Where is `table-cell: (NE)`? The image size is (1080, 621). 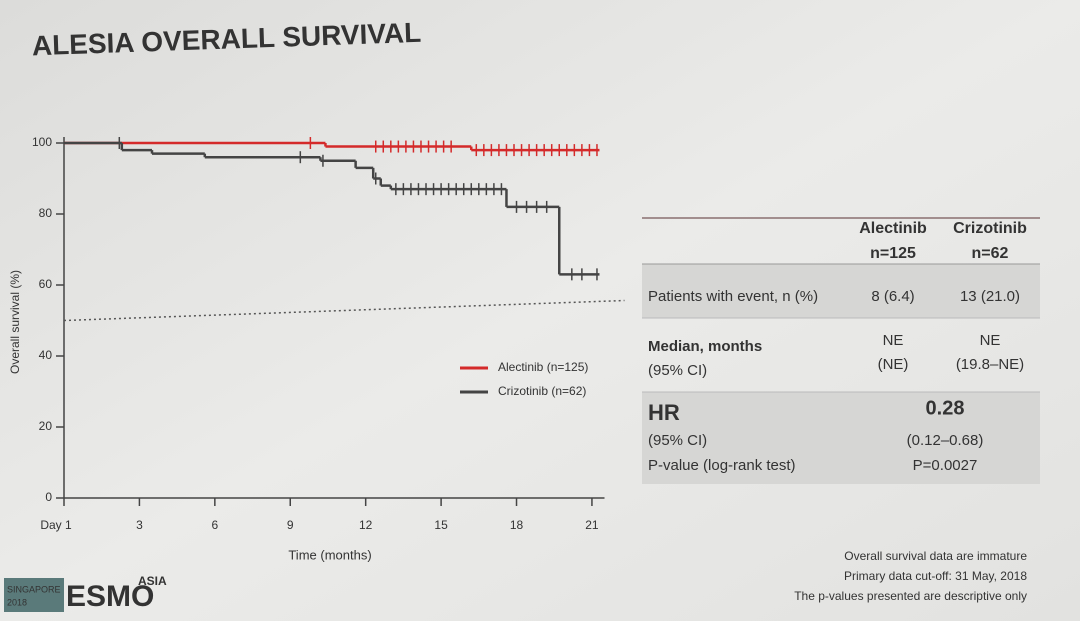 table-cell: (NE) is located at coordinates (893, 364).